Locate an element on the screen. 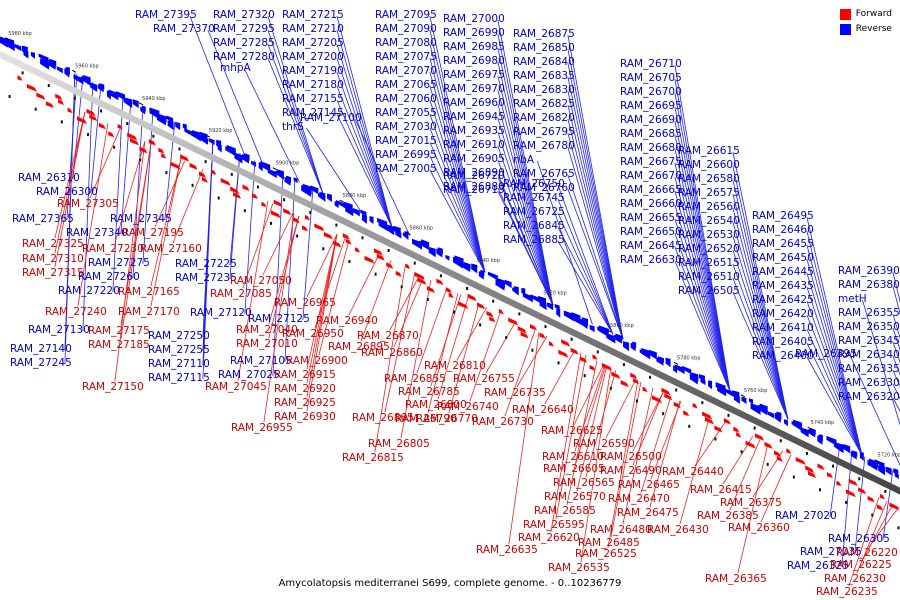 The width and height of the screenshot is (900, 600). reverse-gene-label: RAM_26990 is located at coordinates (474, 33).